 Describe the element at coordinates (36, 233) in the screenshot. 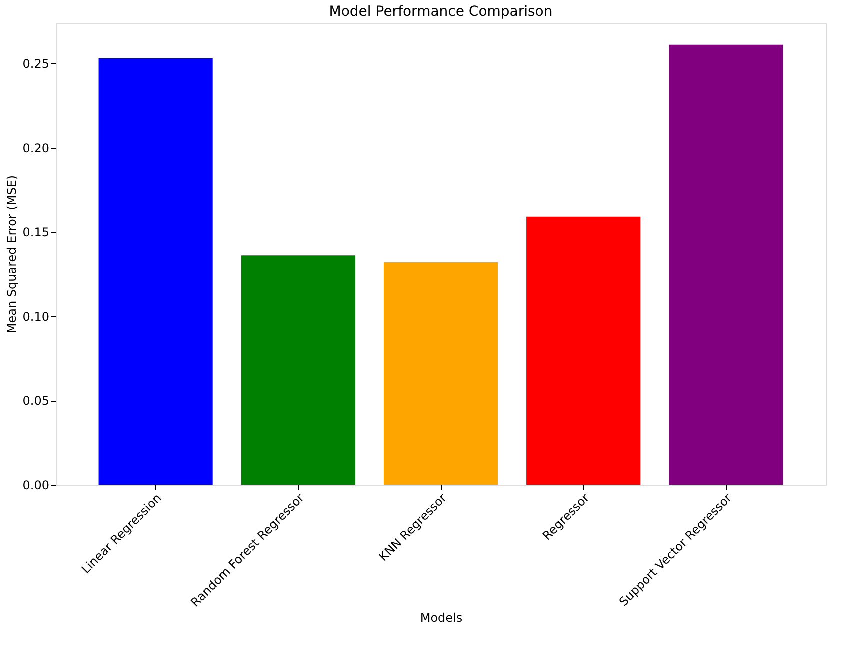

I see `y-tick-label: 0.15` at that location.